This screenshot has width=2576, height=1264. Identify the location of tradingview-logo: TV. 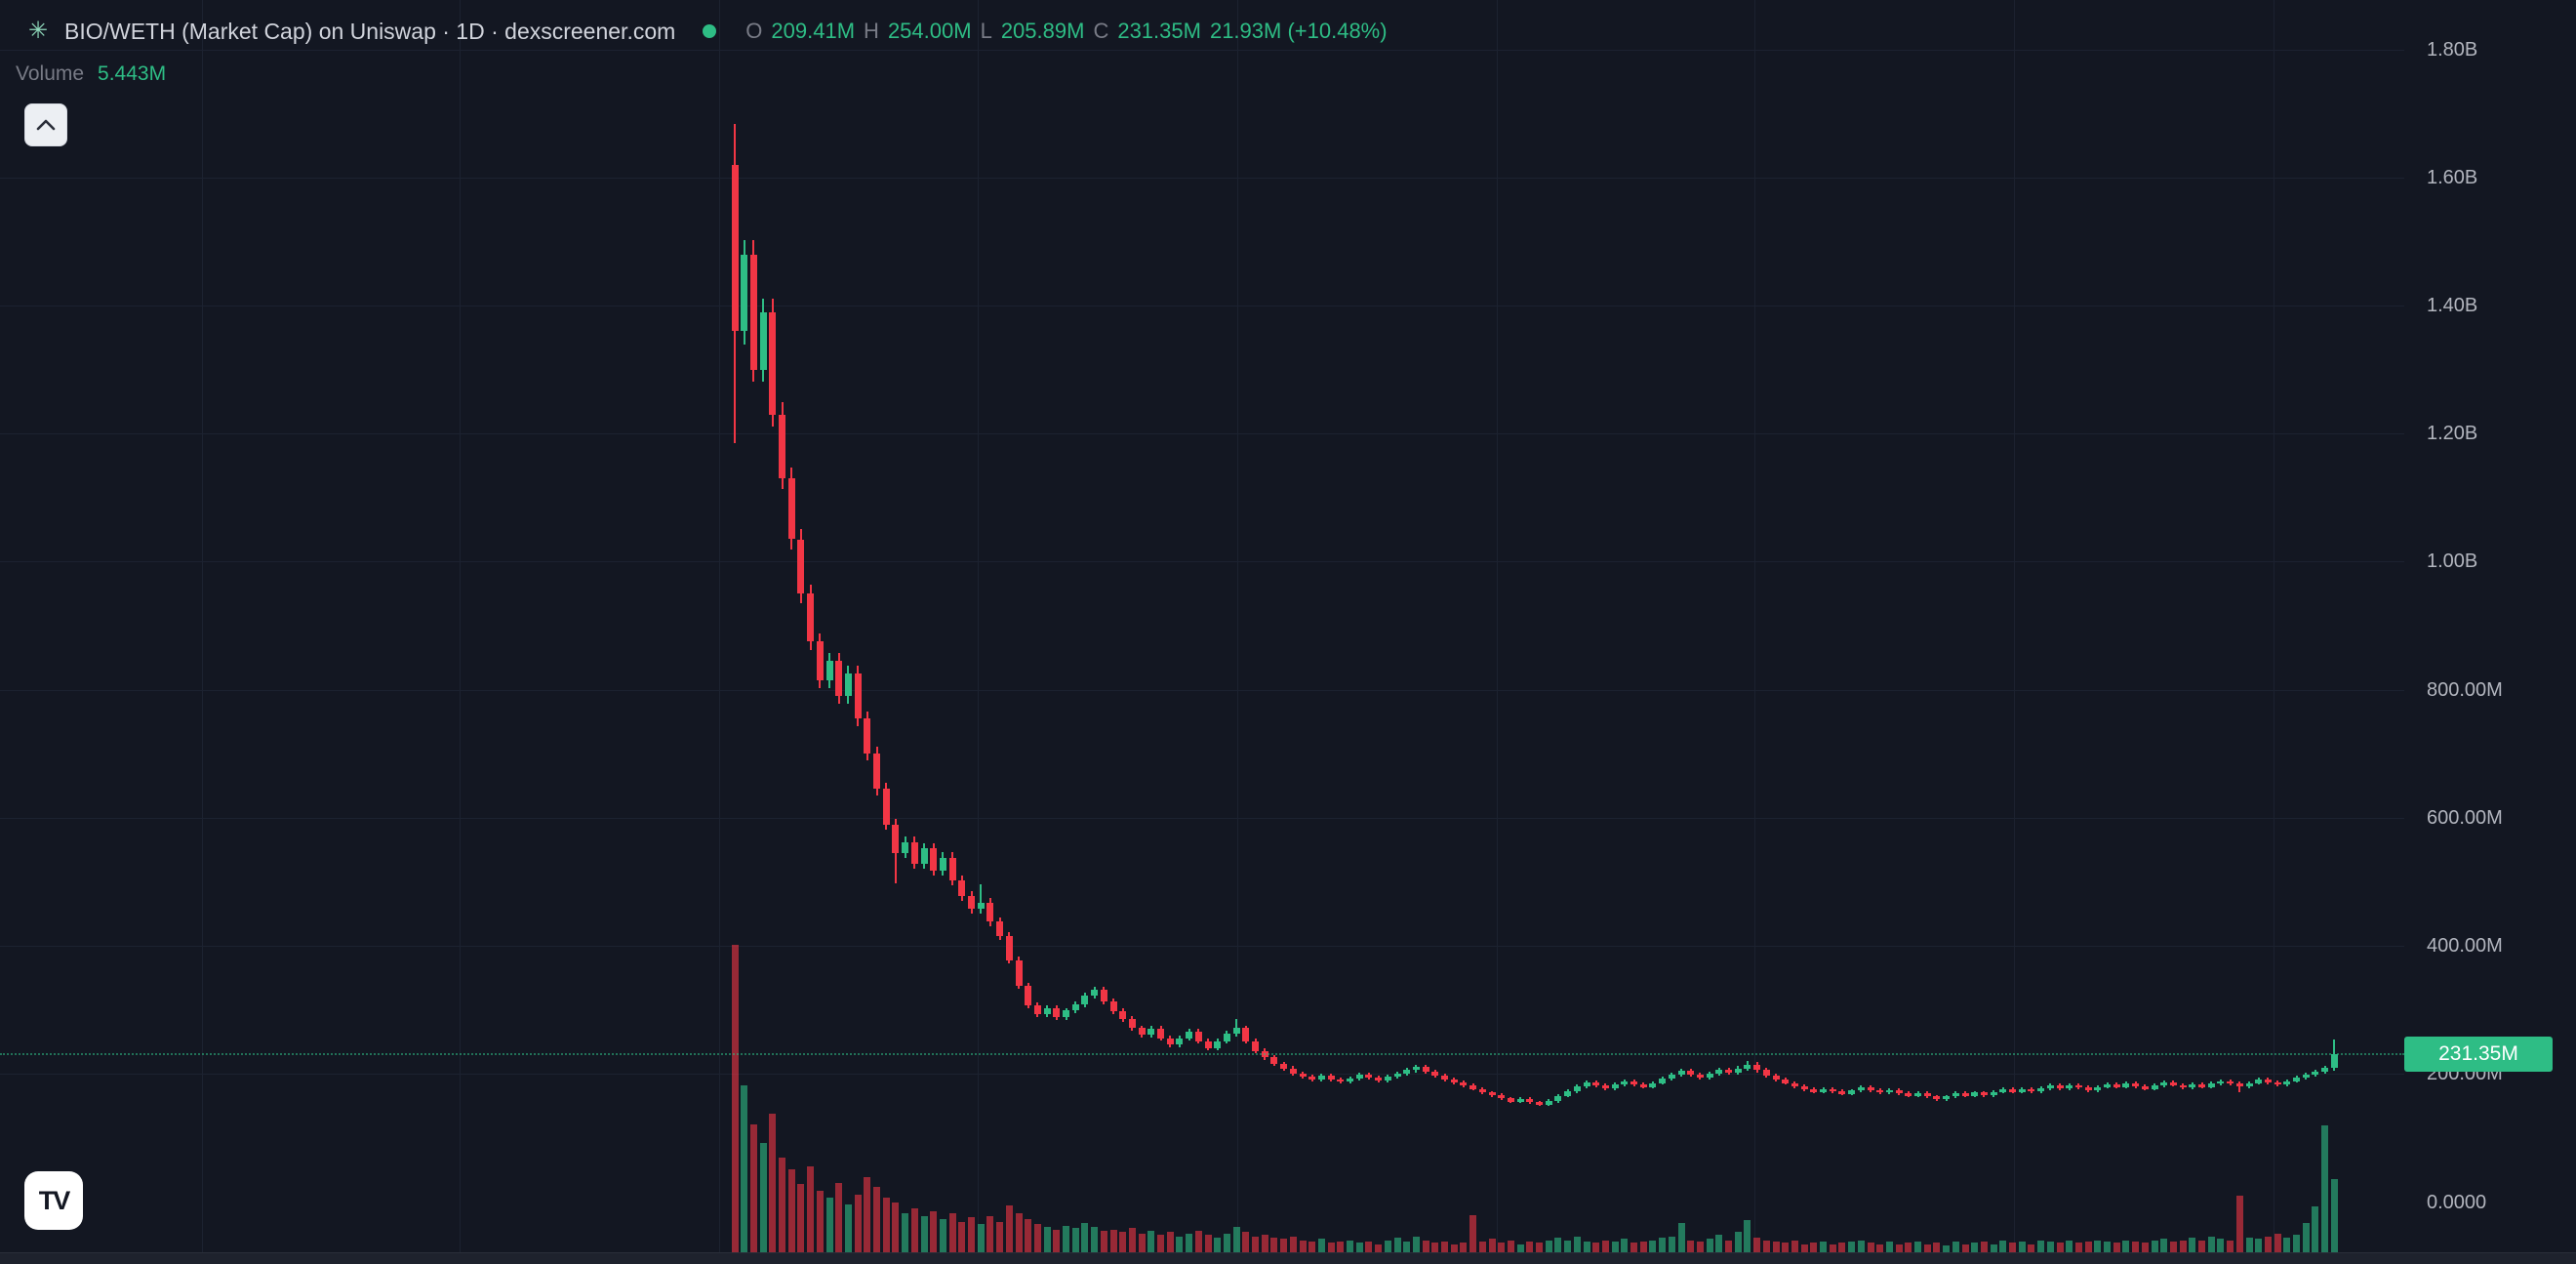
(53, 1200).